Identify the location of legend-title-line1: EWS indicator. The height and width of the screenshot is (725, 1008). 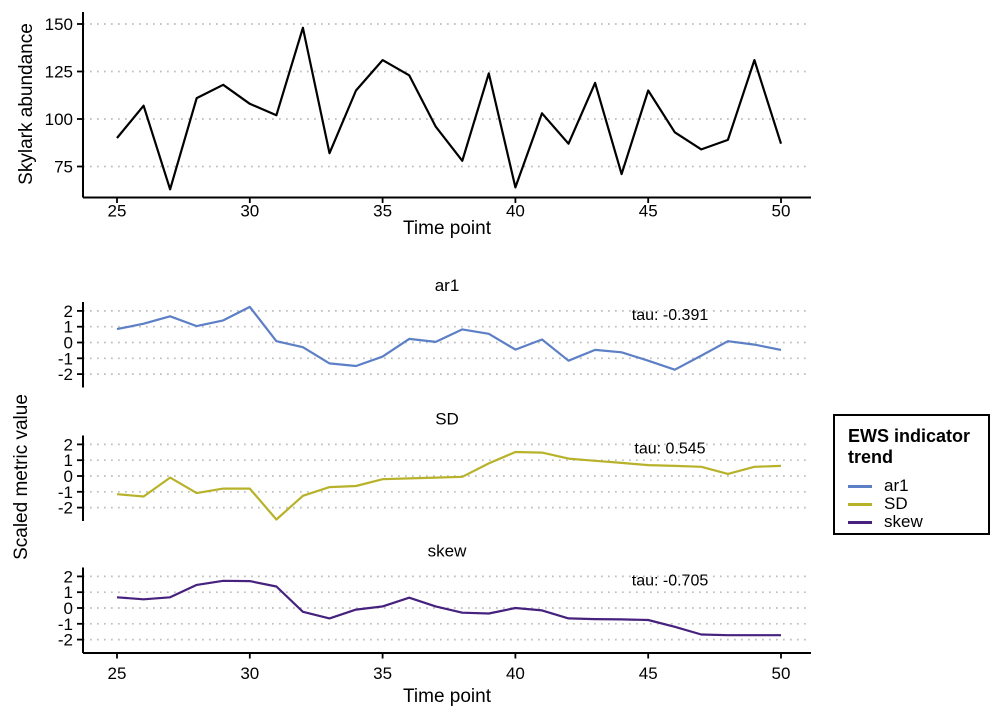
(909, 436).